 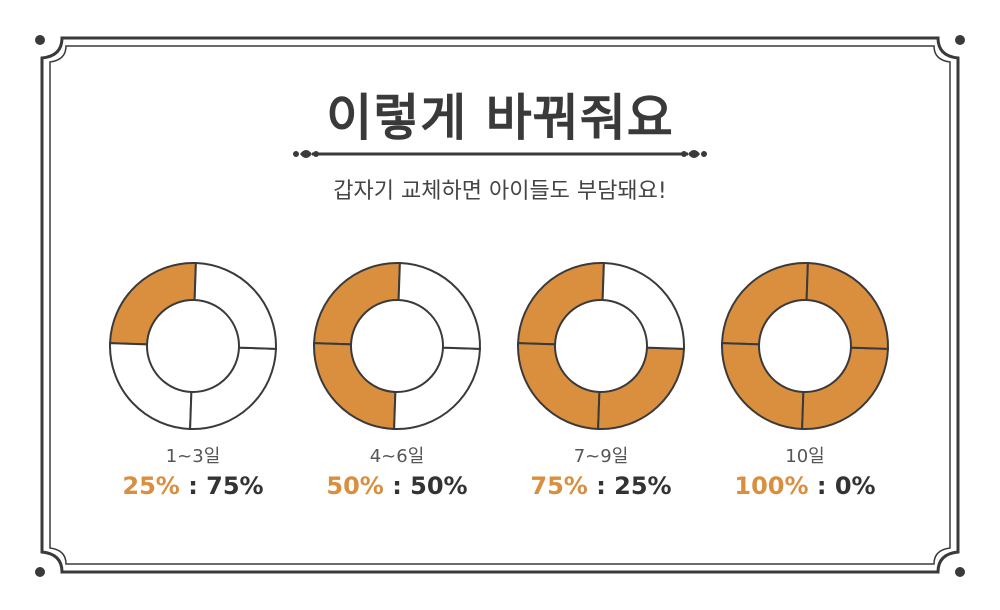 I want to click on old-food-percent: 25%, so click(x=643, y=486).